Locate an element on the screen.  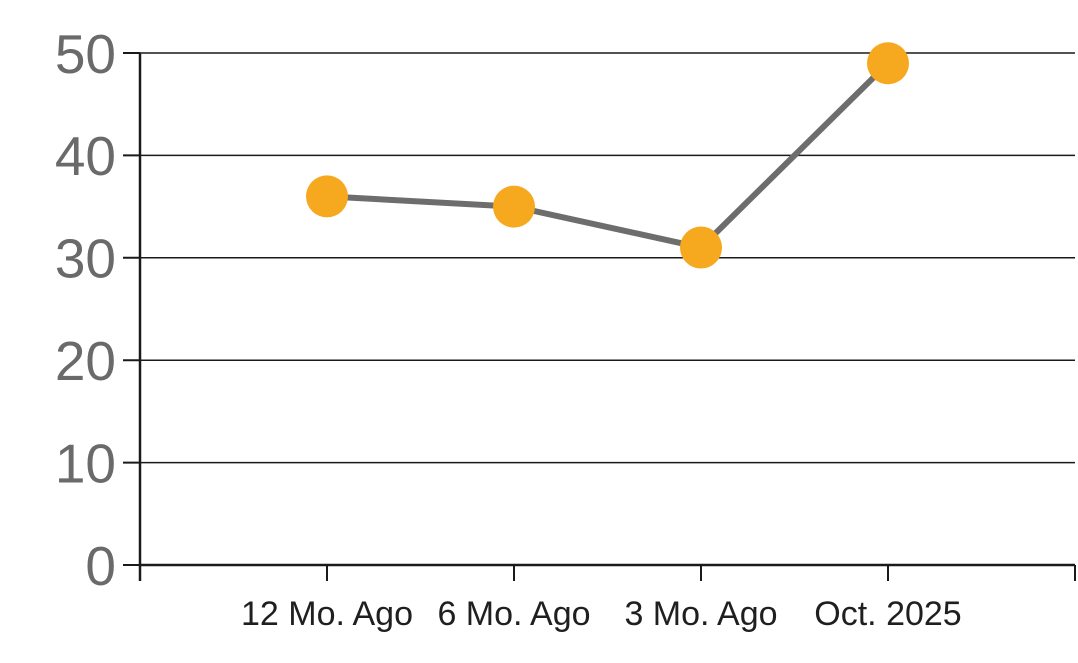
x-axis-label: Oct. 2025 is located at coordinates (887, 614).